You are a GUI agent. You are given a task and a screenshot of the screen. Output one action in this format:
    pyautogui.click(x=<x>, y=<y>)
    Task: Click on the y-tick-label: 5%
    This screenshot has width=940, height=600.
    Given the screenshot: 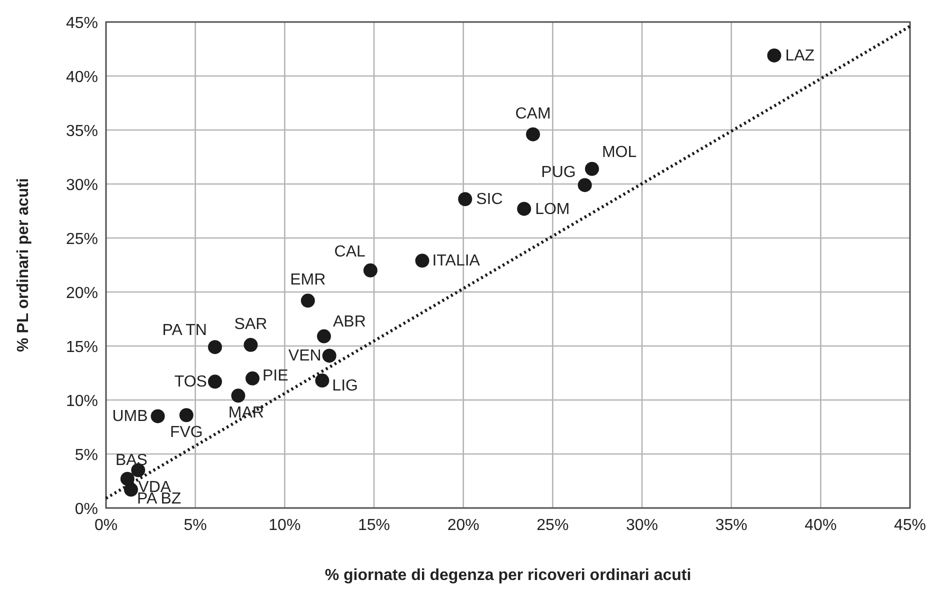 What is the action you would take?
    pyautogui.click(x=86, y=455)
    